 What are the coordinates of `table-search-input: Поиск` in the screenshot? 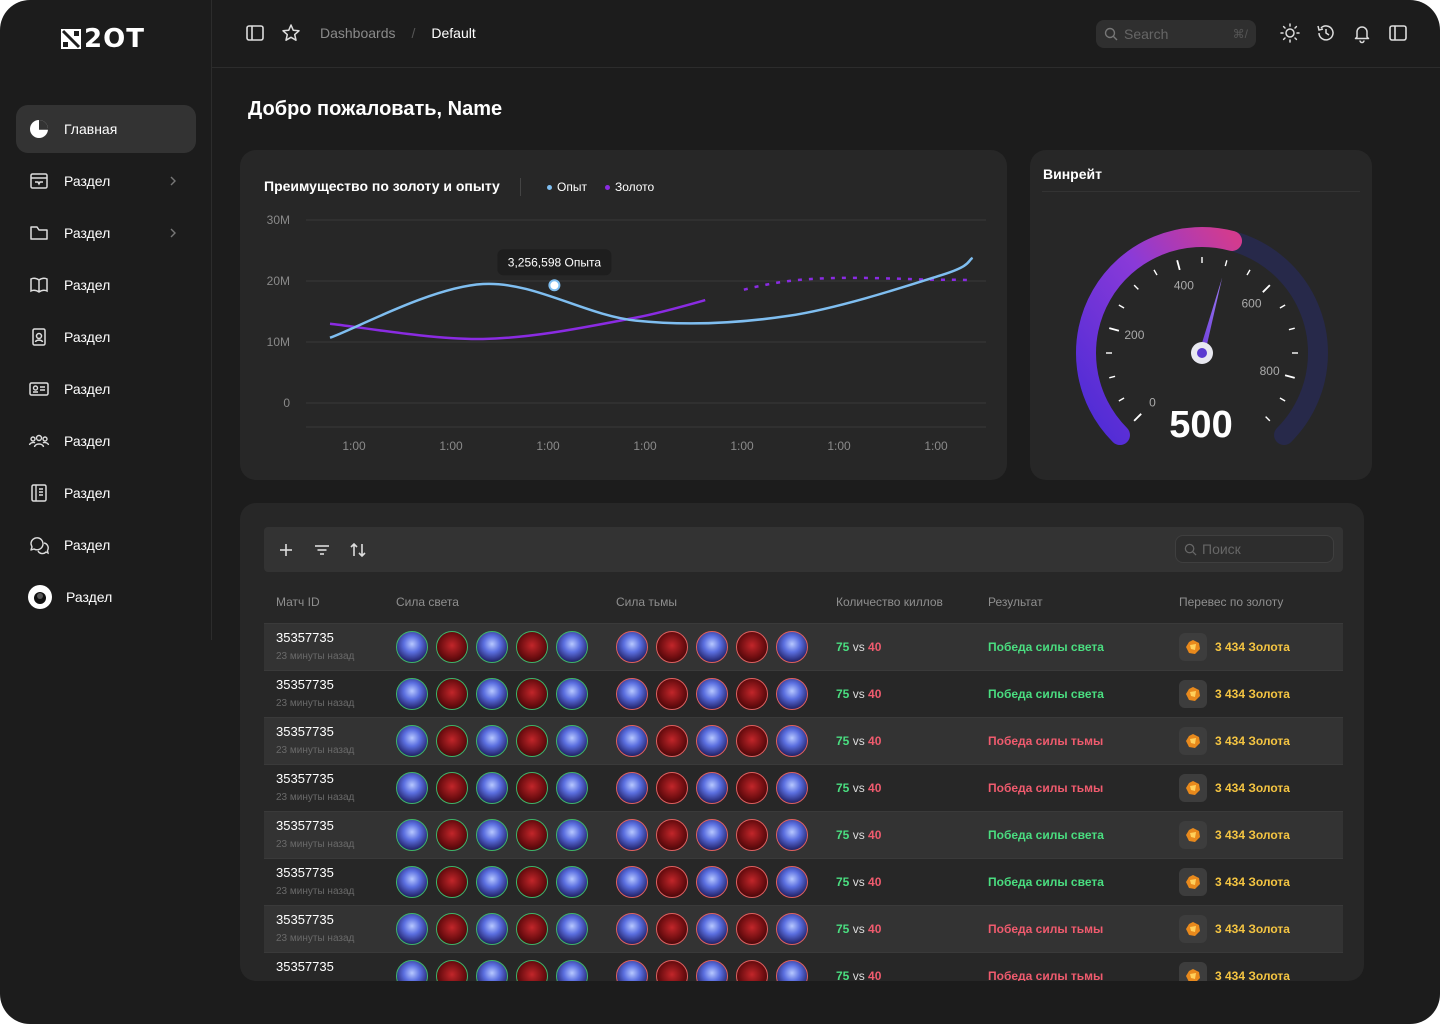 It's located at (1254, 549).